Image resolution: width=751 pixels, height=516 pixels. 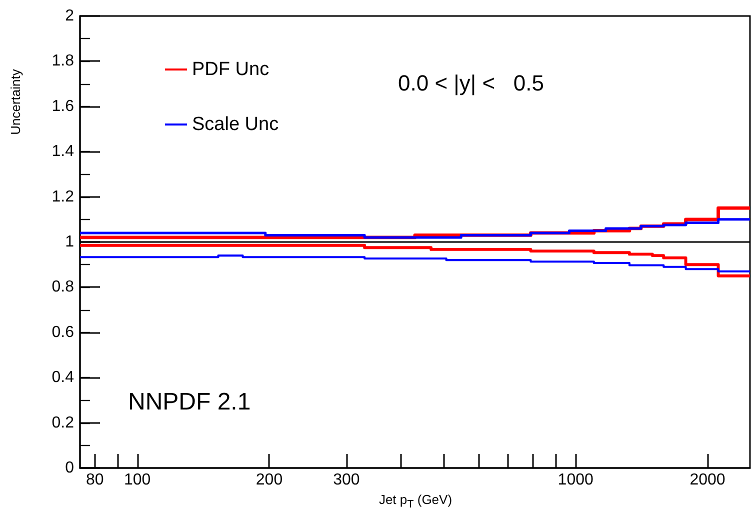 What do you see at coordinates (63, 197) in the screenshot?
I see `y-tick-label: 1.2` at bounding box center [63, 197].